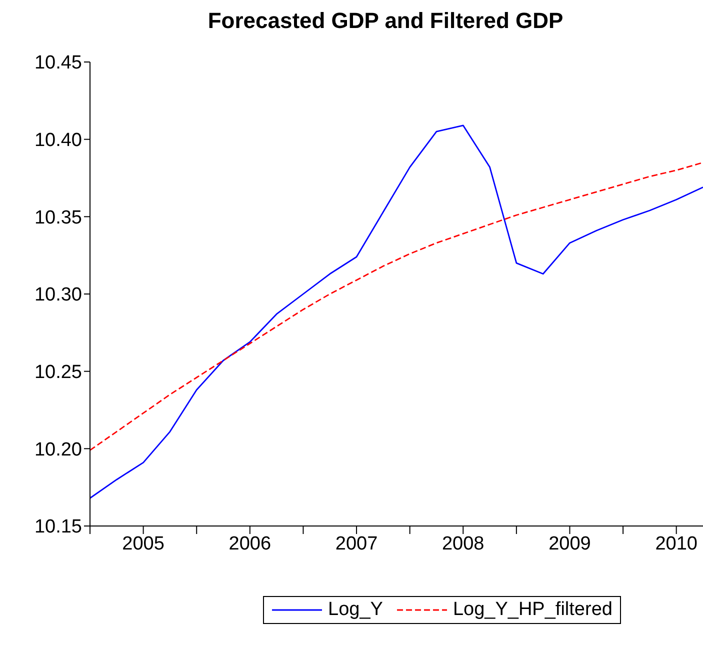 The height and width of the screenshot is (649, 703). Describe the element at coordinates (463, 543) in the screenshot. I see `x-tick-label: 2008` at that location.